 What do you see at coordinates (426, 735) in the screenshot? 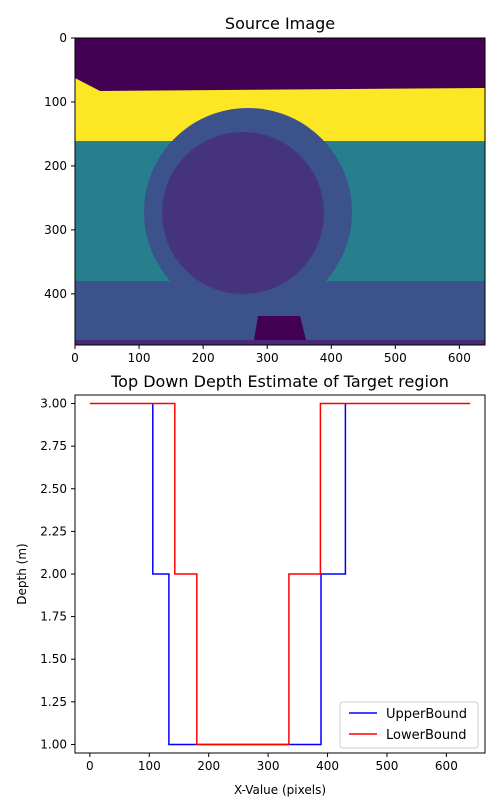
I see `legend-label-lowerbound: LowerBound` at bounding box center [426, 735].